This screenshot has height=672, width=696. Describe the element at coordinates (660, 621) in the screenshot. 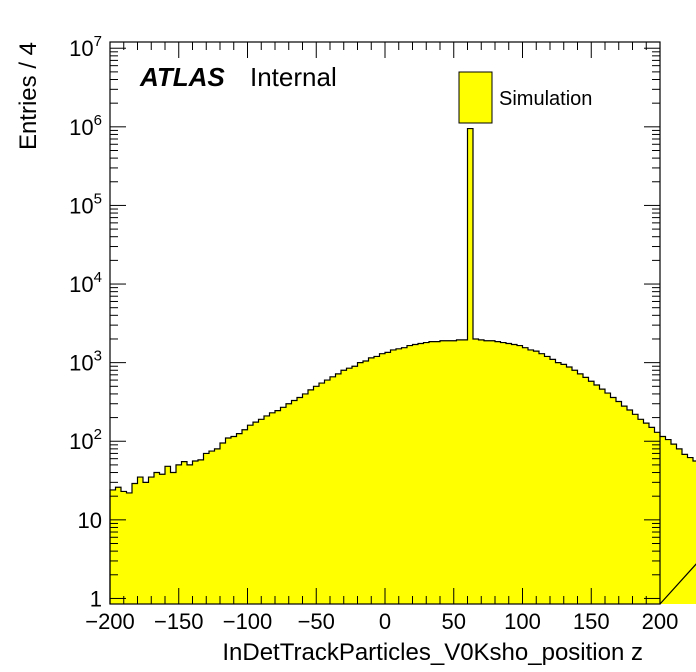

I see `x-tick-label: 200` at that location.